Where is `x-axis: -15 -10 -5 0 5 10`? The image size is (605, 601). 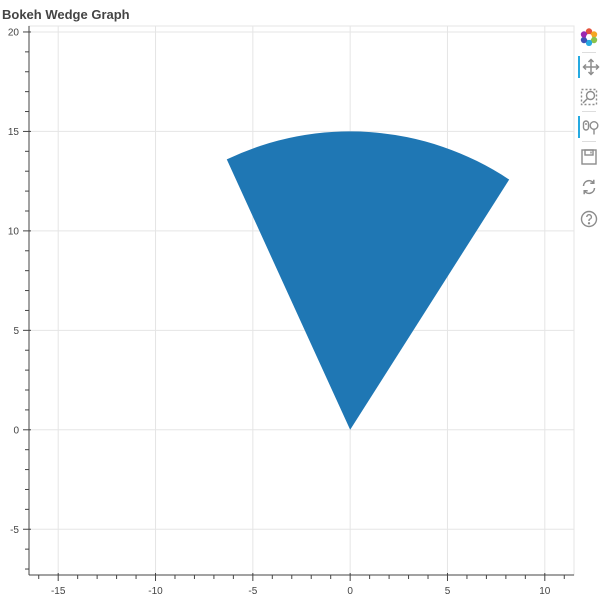
x-axis: -15 -10 -5 0 5 10 is located at coordinates (301, 585).